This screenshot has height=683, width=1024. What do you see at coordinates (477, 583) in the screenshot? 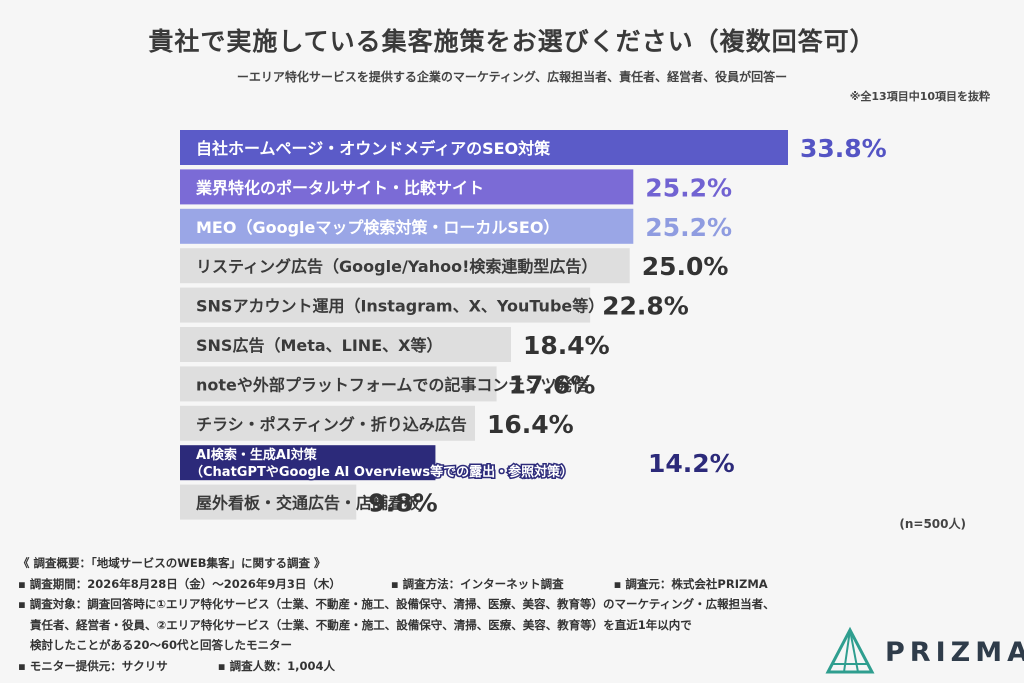
I see `survey-method: ▪ 調査方法：インターネット調査` at bounding box center [477, 583].